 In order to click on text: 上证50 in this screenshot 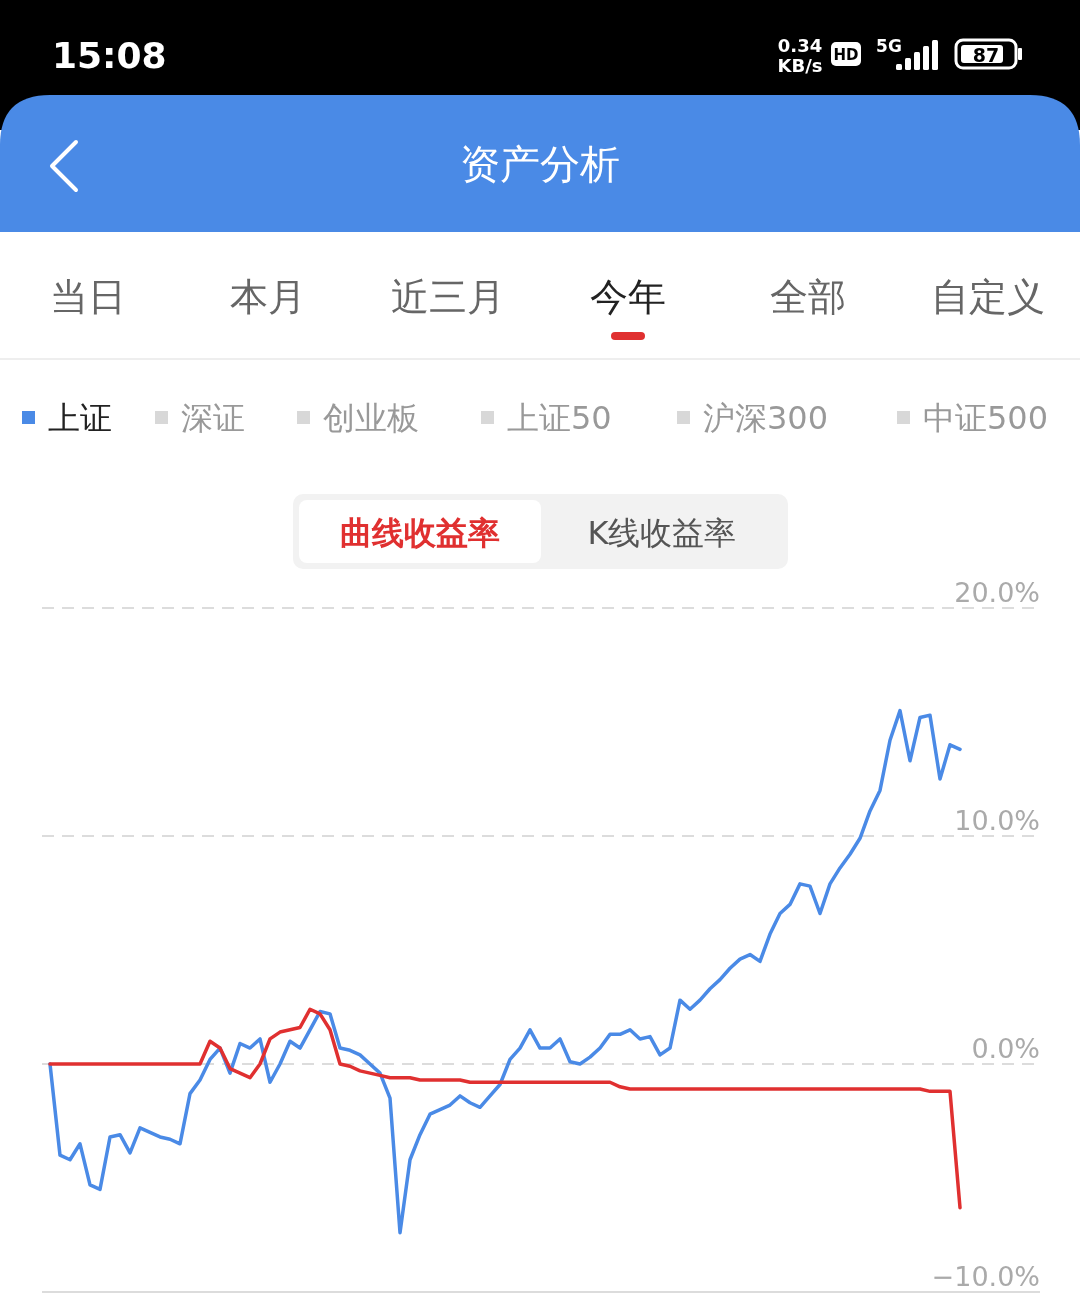, I will do `click(559, 418)`.